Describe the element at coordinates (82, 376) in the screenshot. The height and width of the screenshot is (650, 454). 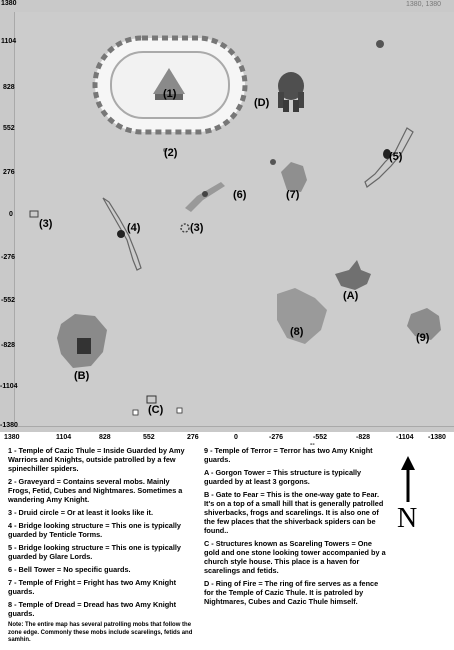
I see `label-B: (B)` at that location.